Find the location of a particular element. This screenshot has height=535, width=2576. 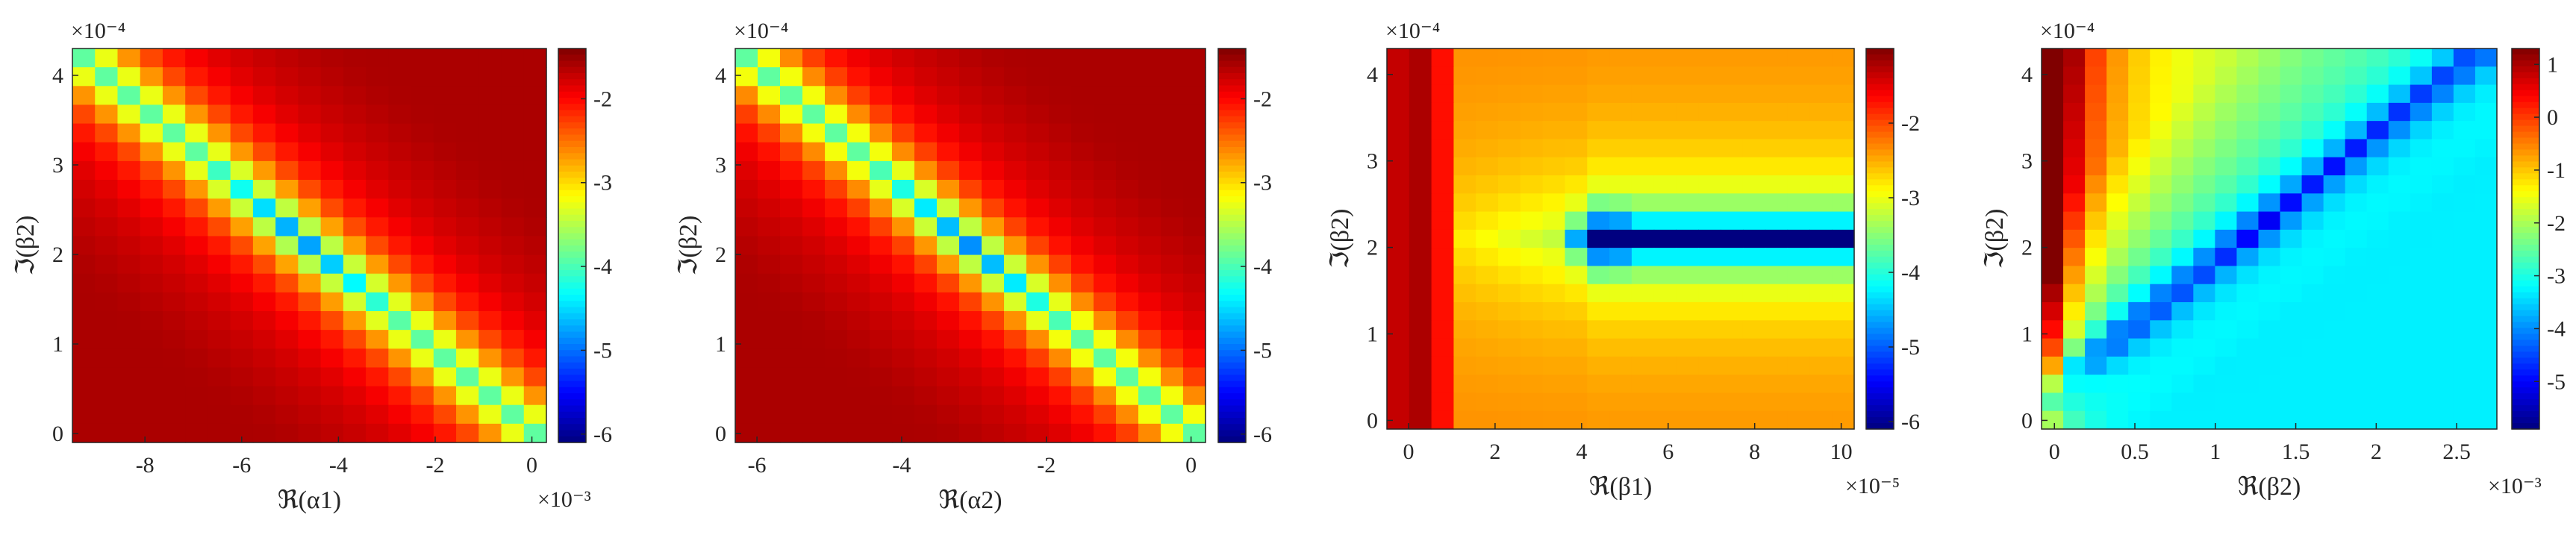

x-tick-label: -6 is located at coordinates (241, 465).